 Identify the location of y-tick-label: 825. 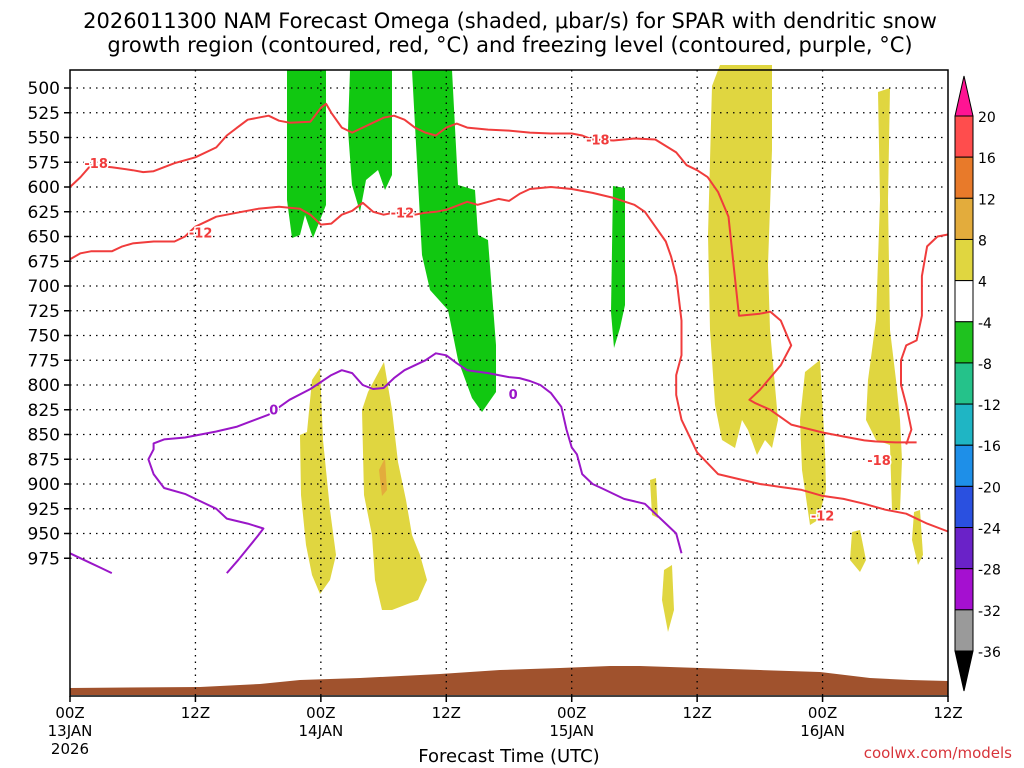
(44, 411).